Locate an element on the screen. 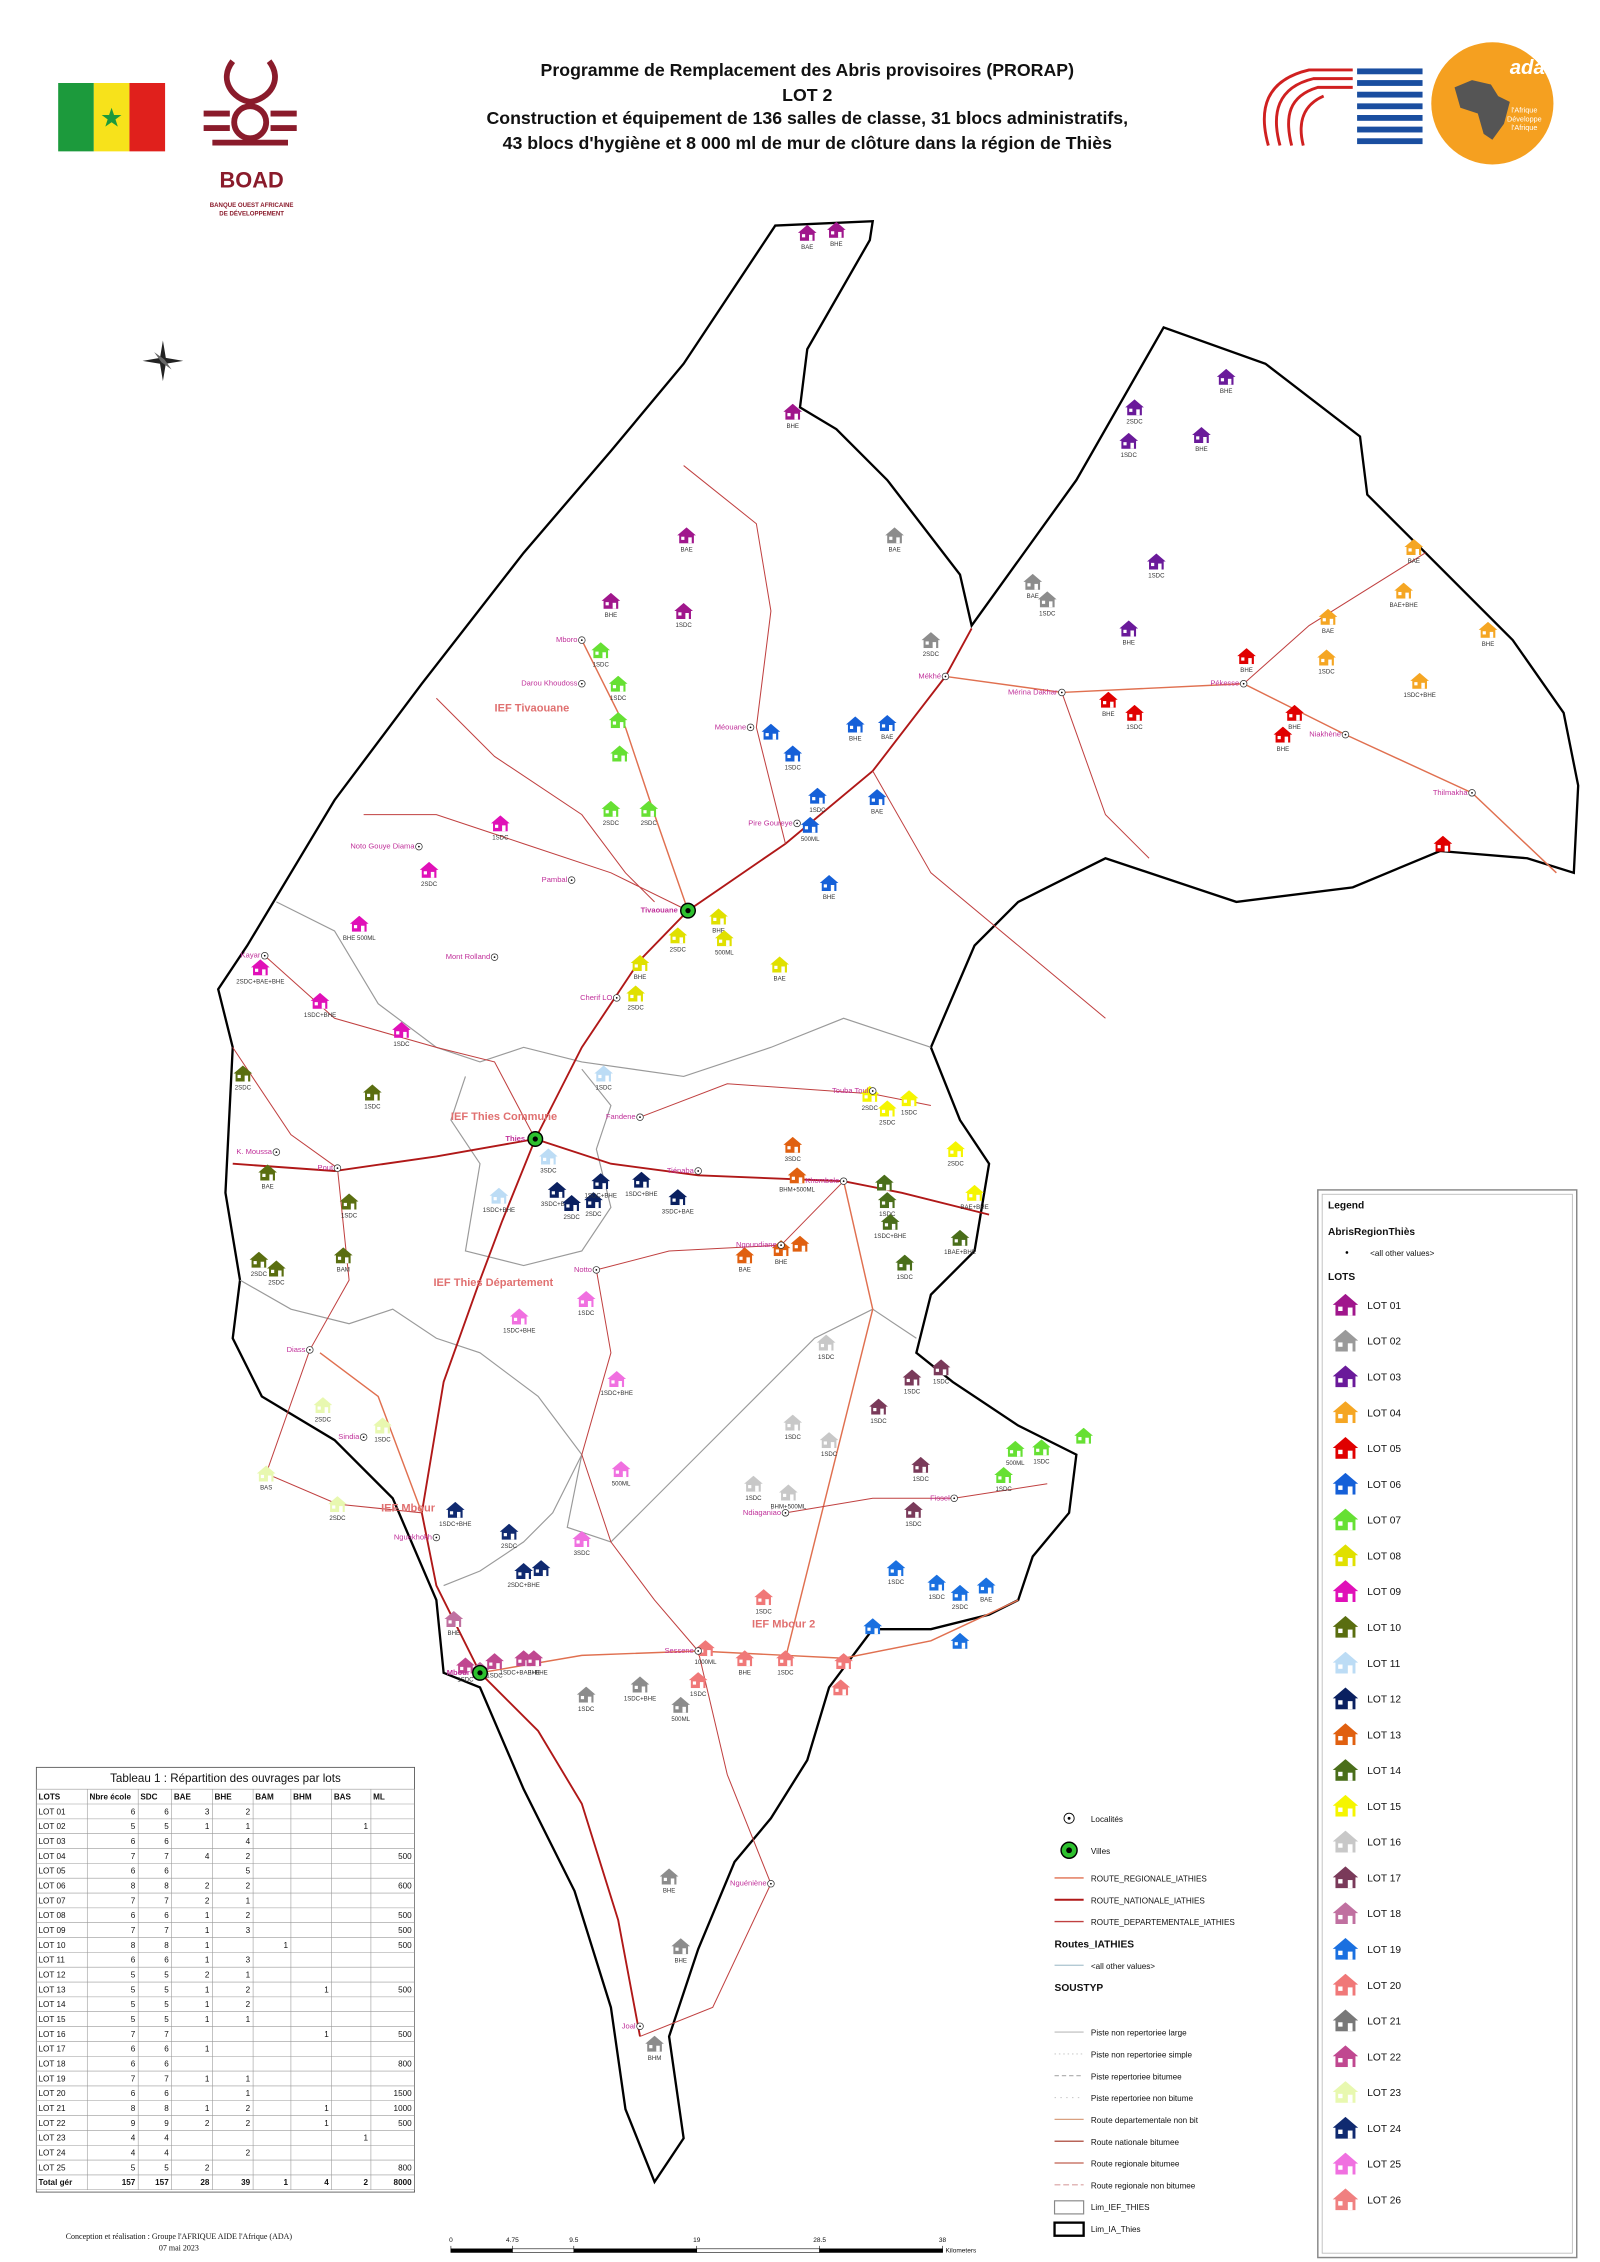 This screenshot has height=2262, width=1600. scale-tick-label: 0 is located at coordinates (451, 2240).